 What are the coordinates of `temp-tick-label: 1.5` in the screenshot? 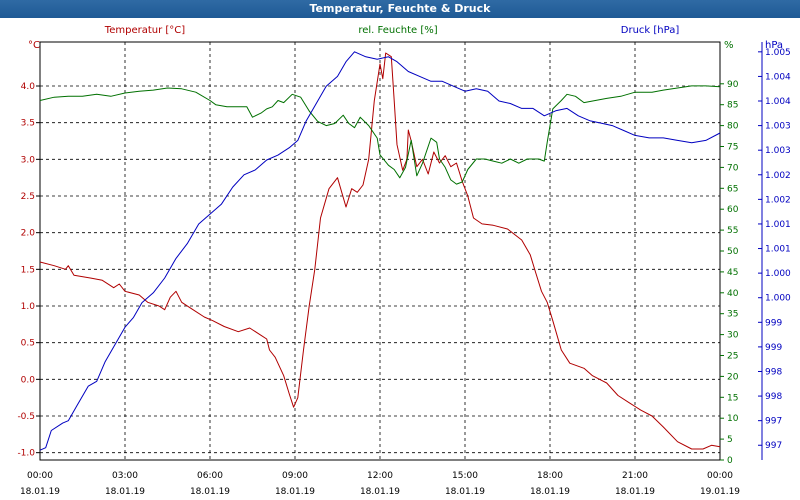 It's located at (28, 270).